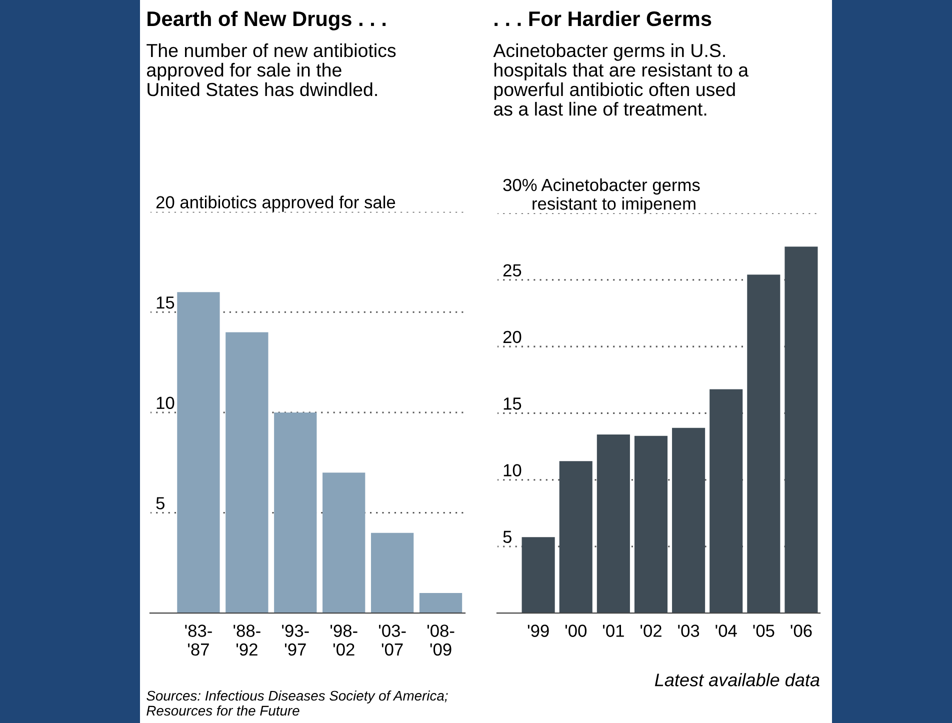  I want to click on x-tick-label: '99, so click(538, 630).